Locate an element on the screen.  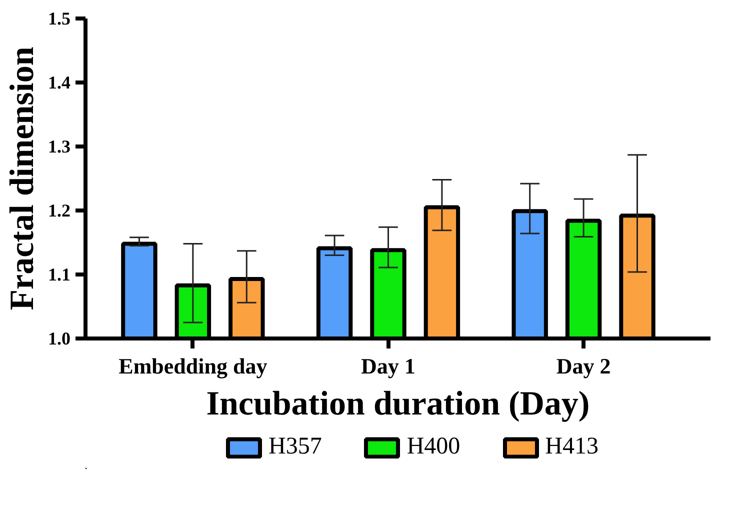
y-tick-label: 1.2 is located at coordinates (59, 210).